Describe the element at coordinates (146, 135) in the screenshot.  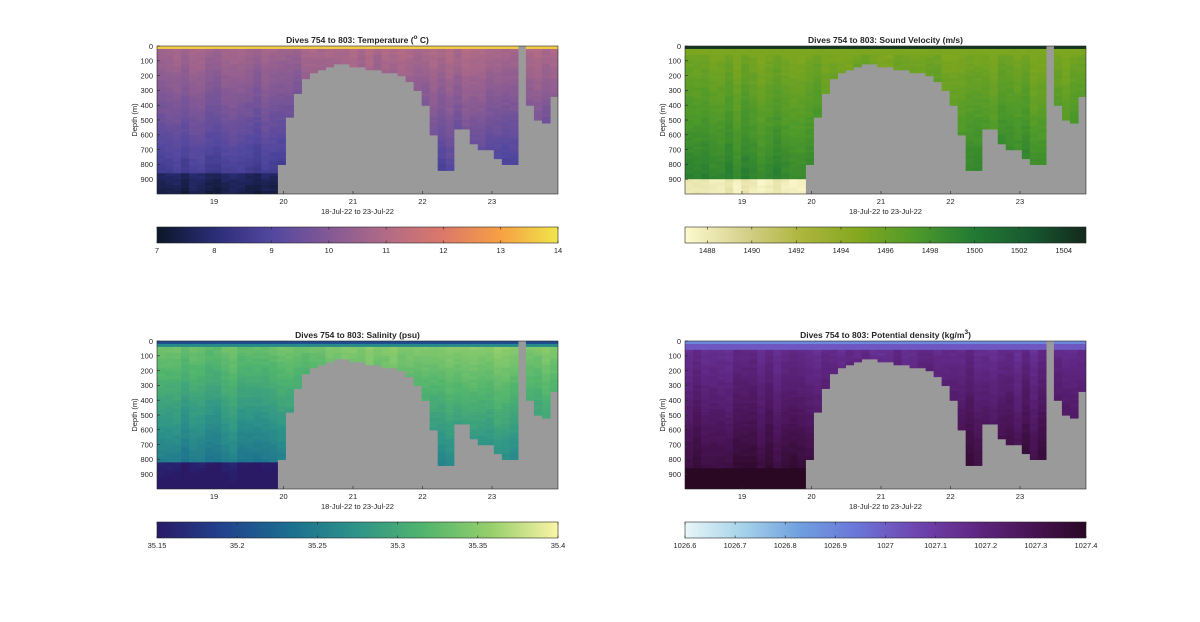
I see `y-tick-label: 600` at that location.